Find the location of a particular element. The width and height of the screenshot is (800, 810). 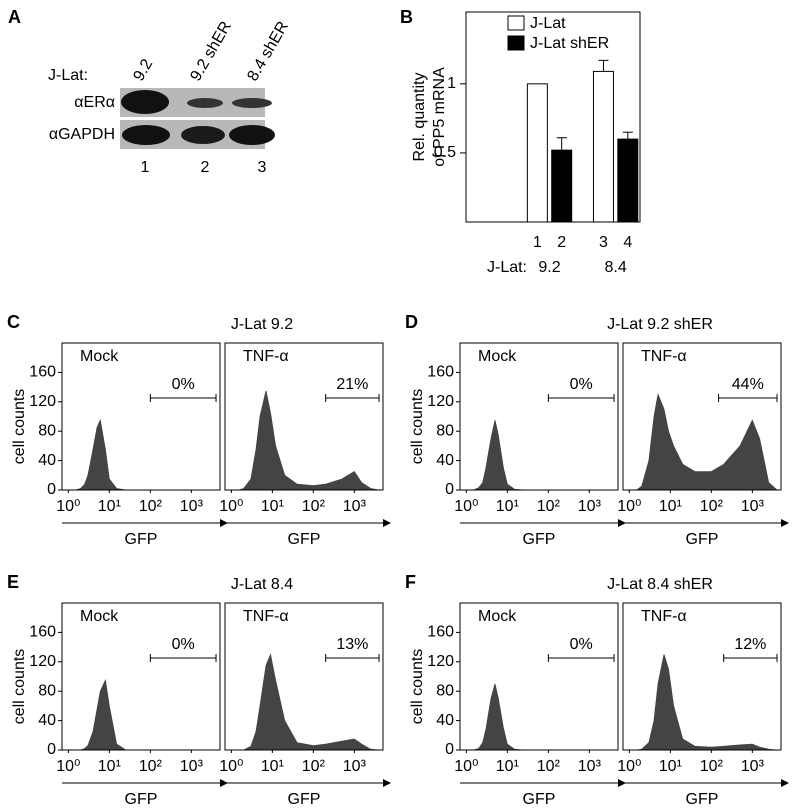

lane-label: 9.2 is located at coordinates (143, 70).